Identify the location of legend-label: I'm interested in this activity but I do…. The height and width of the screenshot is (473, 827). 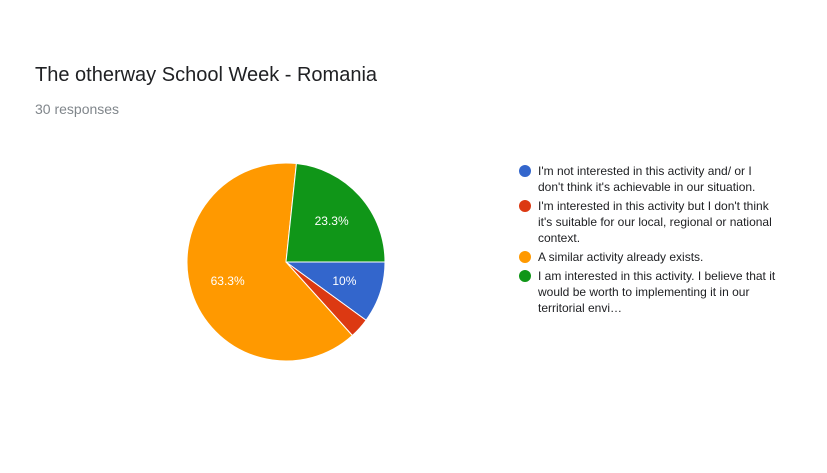
(655, 222).